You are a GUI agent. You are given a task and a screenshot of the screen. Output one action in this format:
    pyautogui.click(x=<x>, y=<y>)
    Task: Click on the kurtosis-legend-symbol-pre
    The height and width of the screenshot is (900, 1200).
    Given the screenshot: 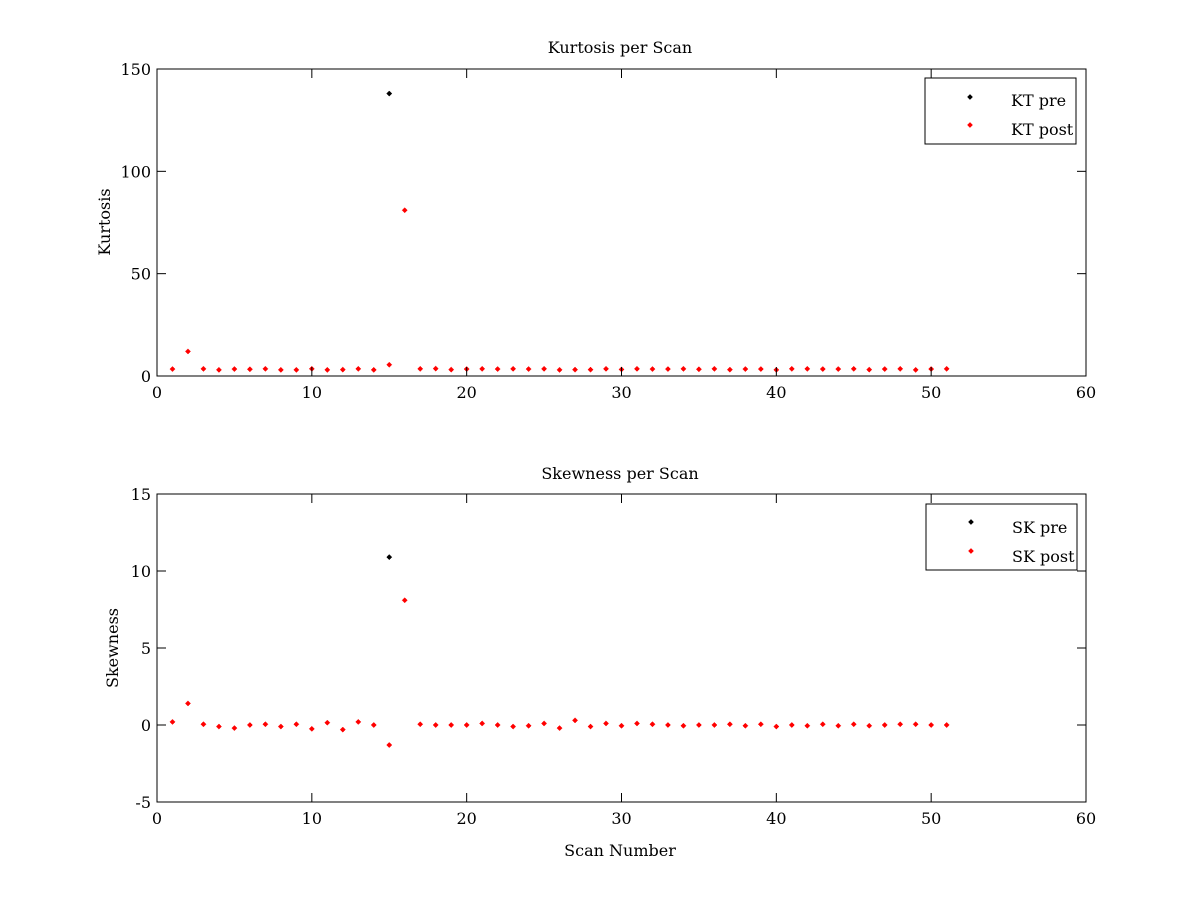 What is the action you would take?
    pyautogui.click(x=970, y=97)
    